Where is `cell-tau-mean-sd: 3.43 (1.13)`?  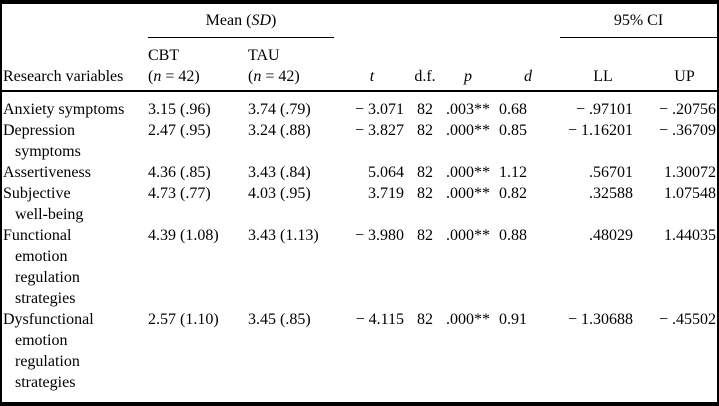
cell-tau-mean-sd: 3.43 (1.13) is located at coordinates (283, 235).